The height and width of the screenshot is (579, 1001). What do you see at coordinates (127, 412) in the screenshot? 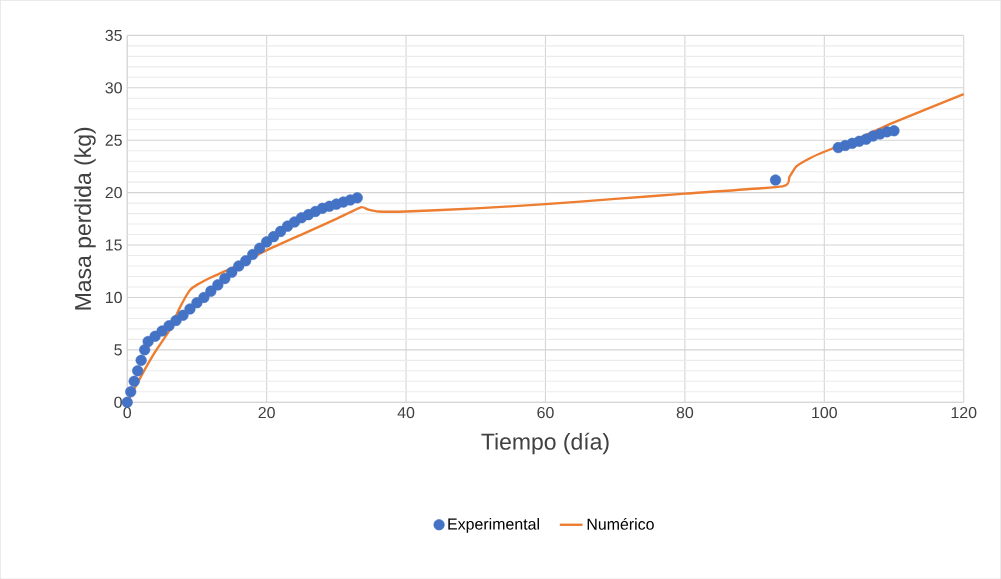
I see `x-tick-label: 0` at bounding box center [127, 412].